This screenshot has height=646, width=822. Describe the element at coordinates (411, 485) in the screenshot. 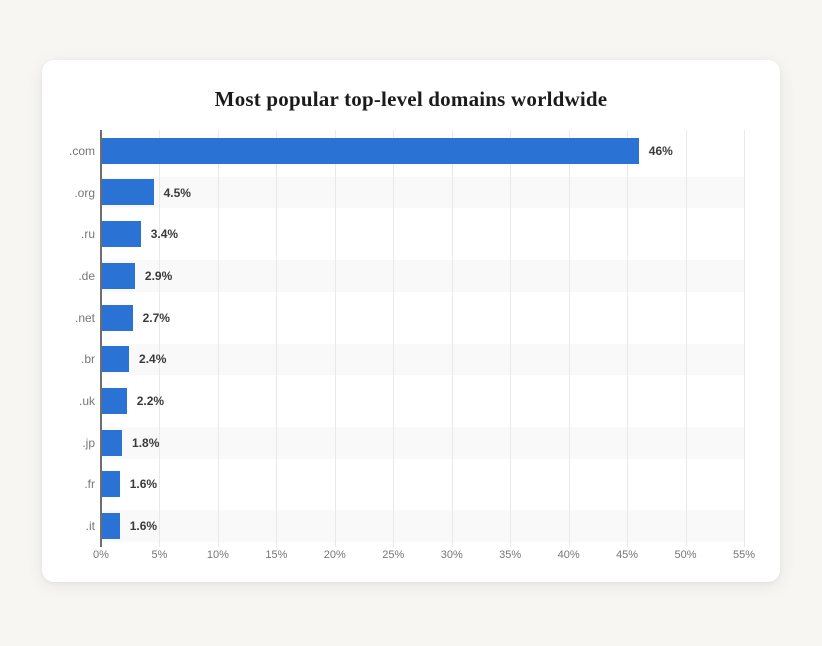

I see `bar-row: .fr 1.6%` at that location.